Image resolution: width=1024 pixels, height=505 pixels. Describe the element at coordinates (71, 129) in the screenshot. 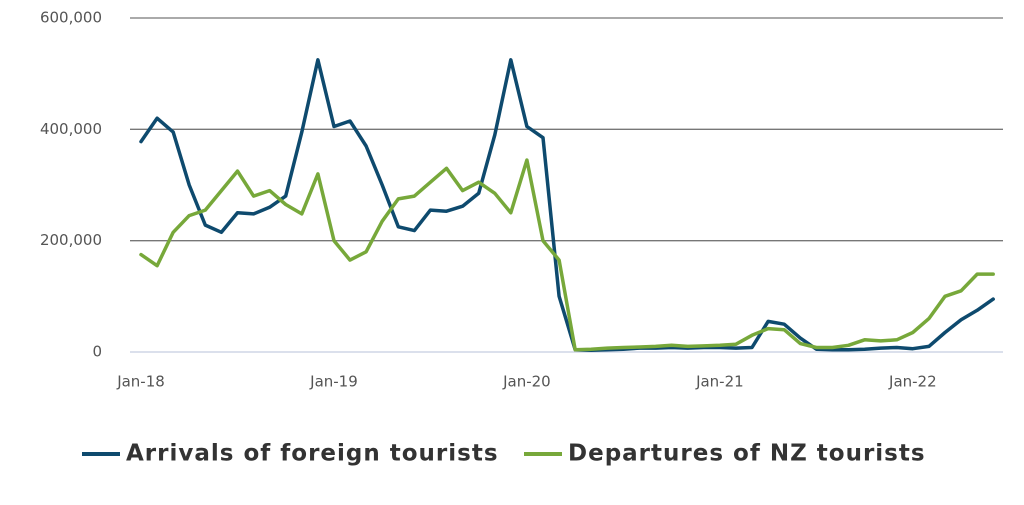

I see `y-tick-label: 400,000` at that location.